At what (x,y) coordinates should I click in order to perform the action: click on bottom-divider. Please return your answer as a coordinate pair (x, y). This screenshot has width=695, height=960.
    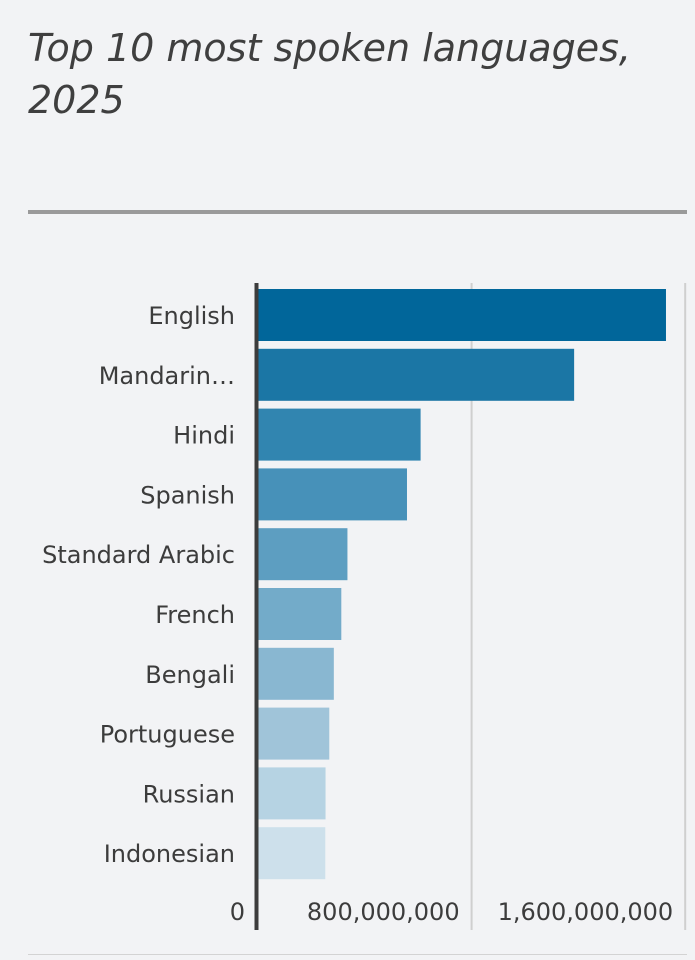
    Looking at the image, I should click on (357, 954).